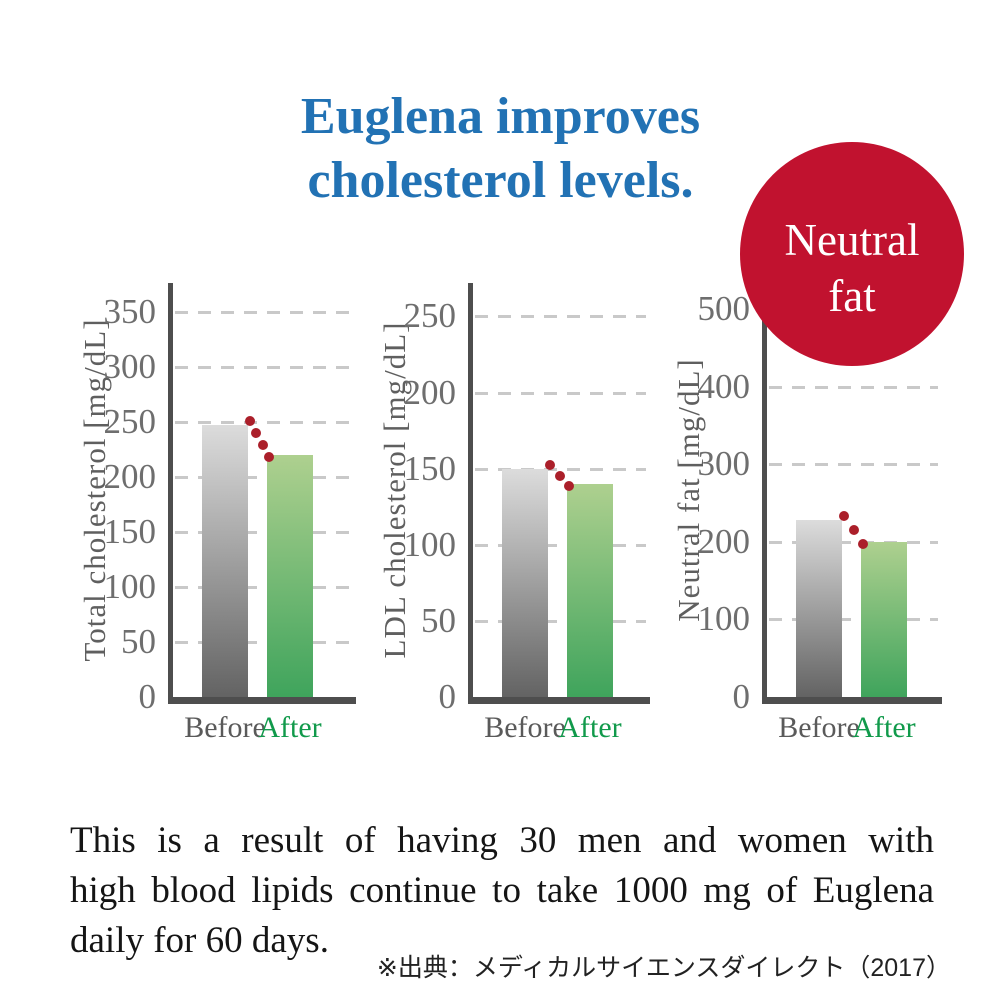  I want to click on badge-line-1: Neutral, so click(852, 240).